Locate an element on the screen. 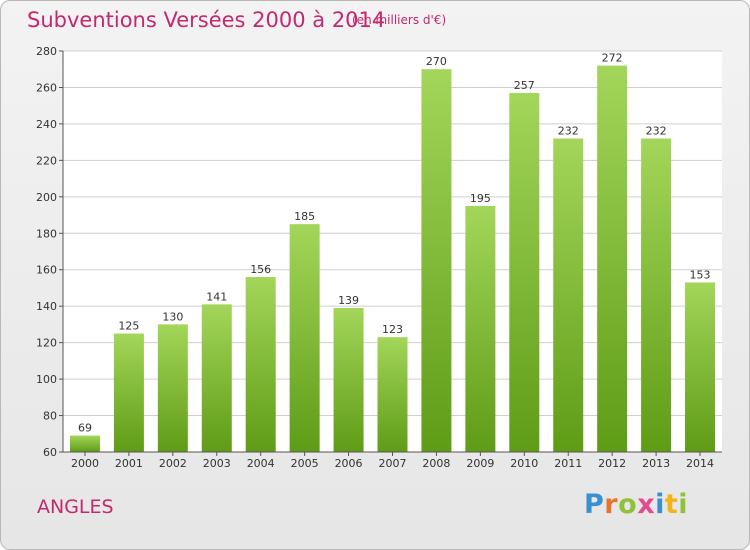 The image size is (750, 550). y-tick-label: 280 is located at coordinates (46, 51).